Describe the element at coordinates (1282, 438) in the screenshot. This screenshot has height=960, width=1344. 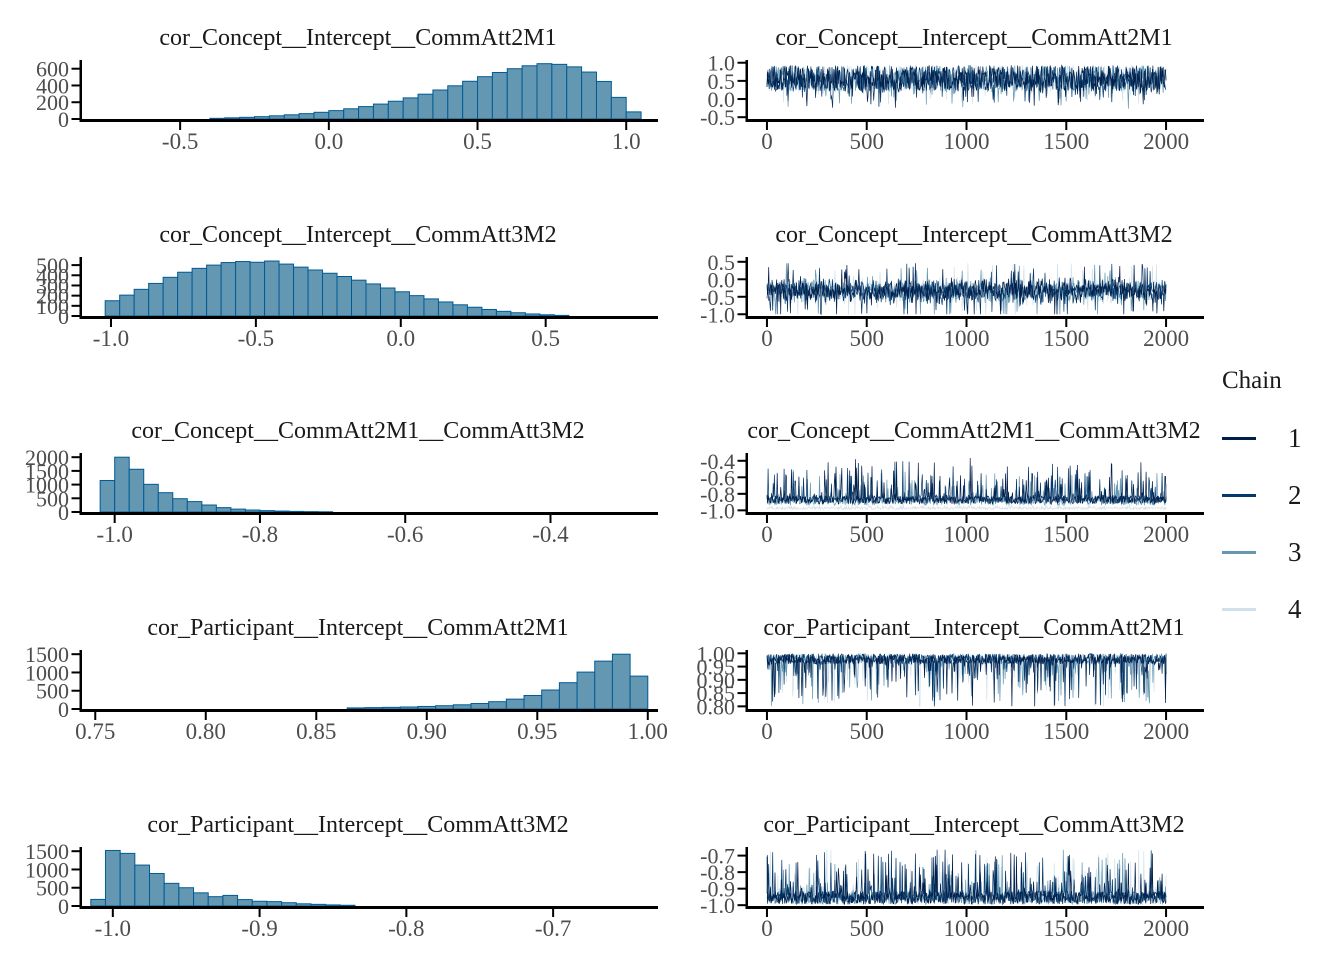
I see `legend-item-chain-1: 1` at that location.